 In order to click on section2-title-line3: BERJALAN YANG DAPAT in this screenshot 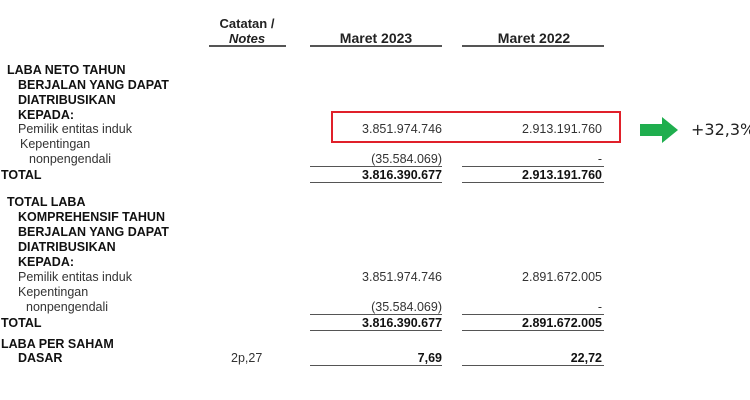, I will do `click(93, 232)`.